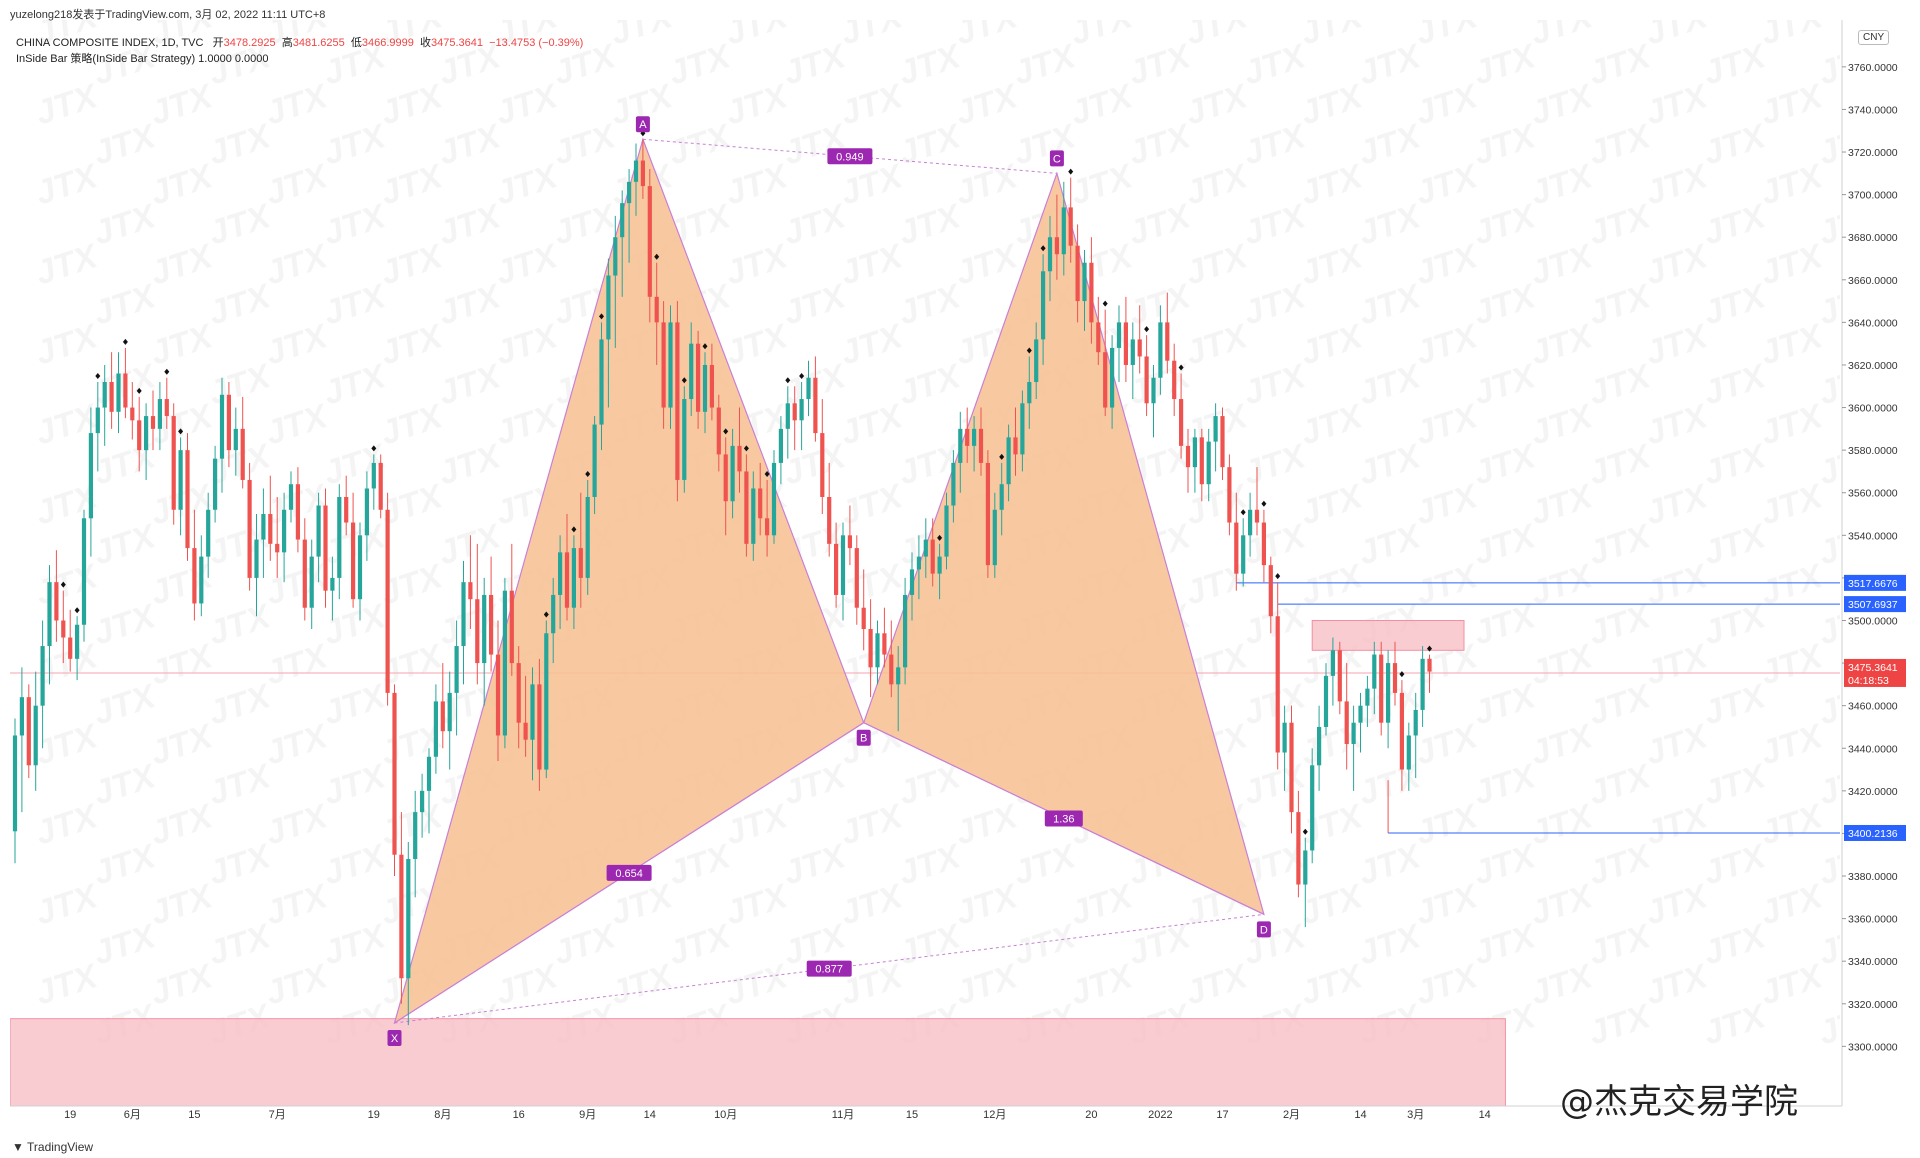 This screenshot has height=1158, width=1920. Describe the element at coordinates (374, 1115) in the screenshot. I see `time-tick-label: 19` at that location.